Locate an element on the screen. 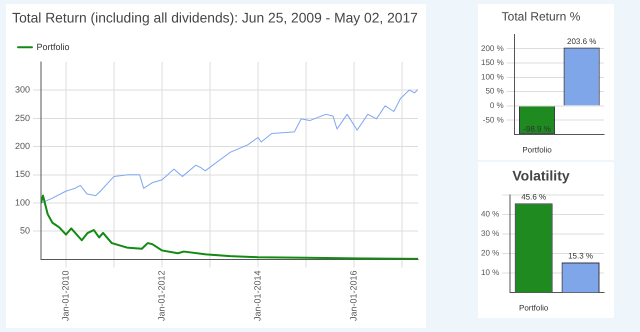  y-tick-label: 150 is located at coordinates (22, 174).